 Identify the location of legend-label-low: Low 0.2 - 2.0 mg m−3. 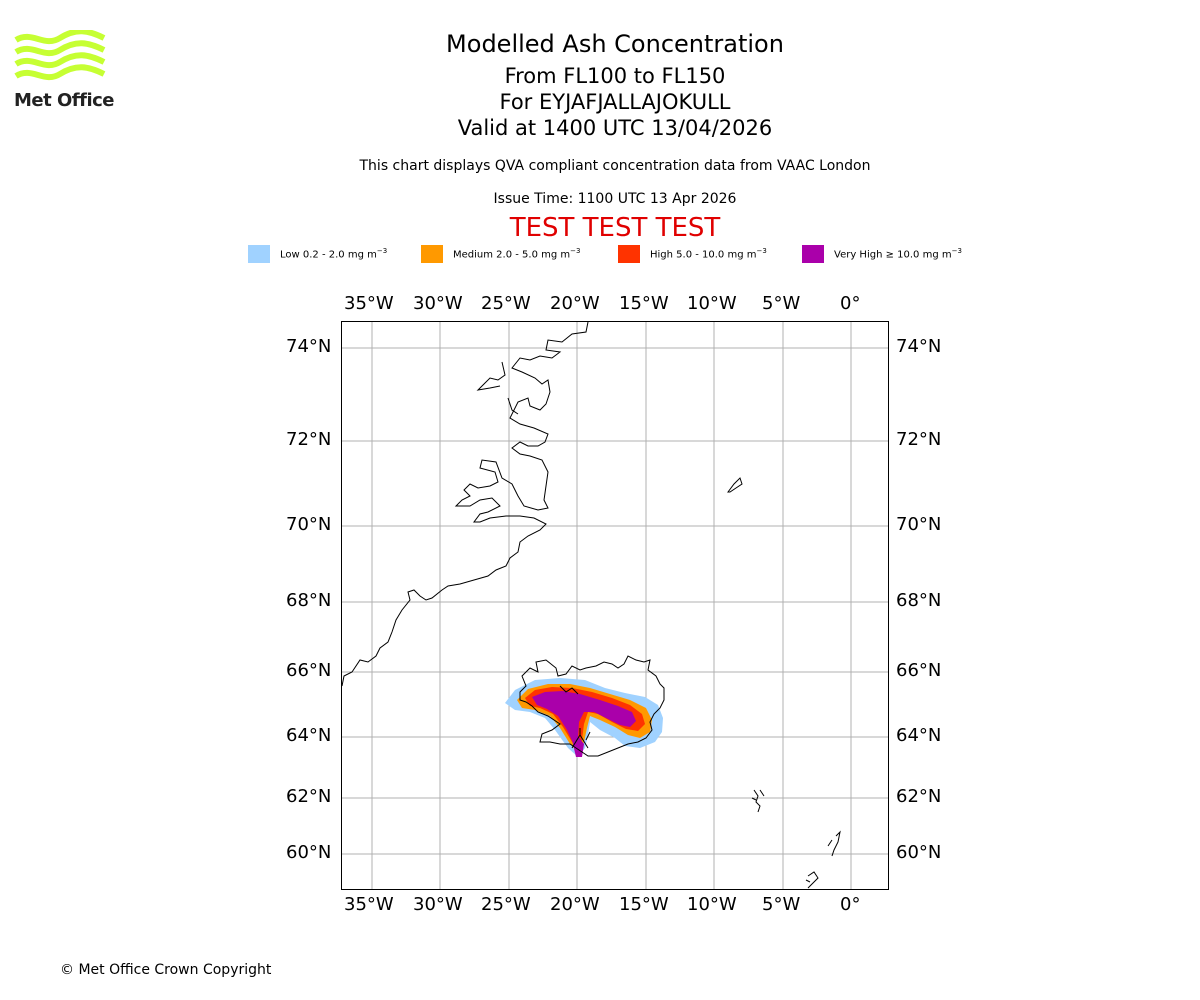
(334, 254).